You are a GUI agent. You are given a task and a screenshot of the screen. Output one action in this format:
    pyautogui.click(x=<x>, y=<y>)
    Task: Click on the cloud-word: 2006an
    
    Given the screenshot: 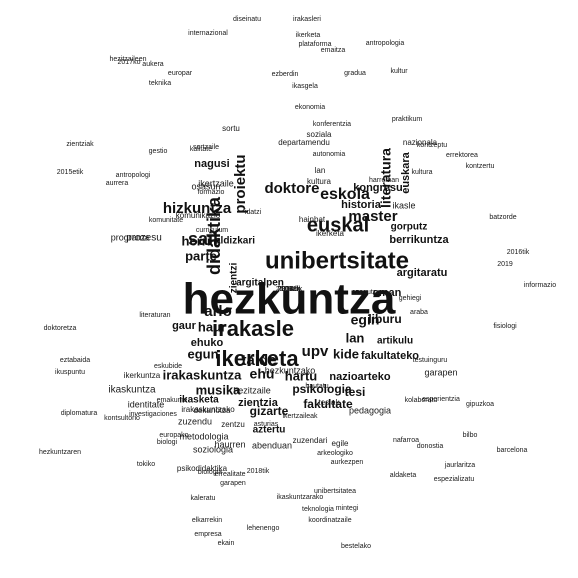 What is the action you would take?
    pyautogui.click(x=288, y=289)
    